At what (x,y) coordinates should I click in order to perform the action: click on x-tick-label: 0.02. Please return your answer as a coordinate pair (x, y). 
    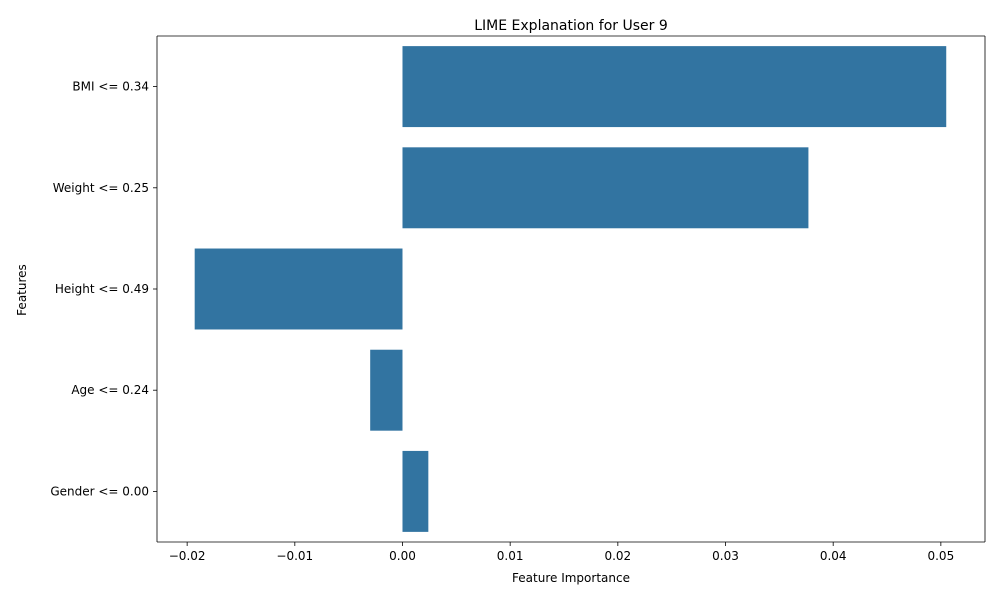
    Looking at the image, I should click on (617, 556).